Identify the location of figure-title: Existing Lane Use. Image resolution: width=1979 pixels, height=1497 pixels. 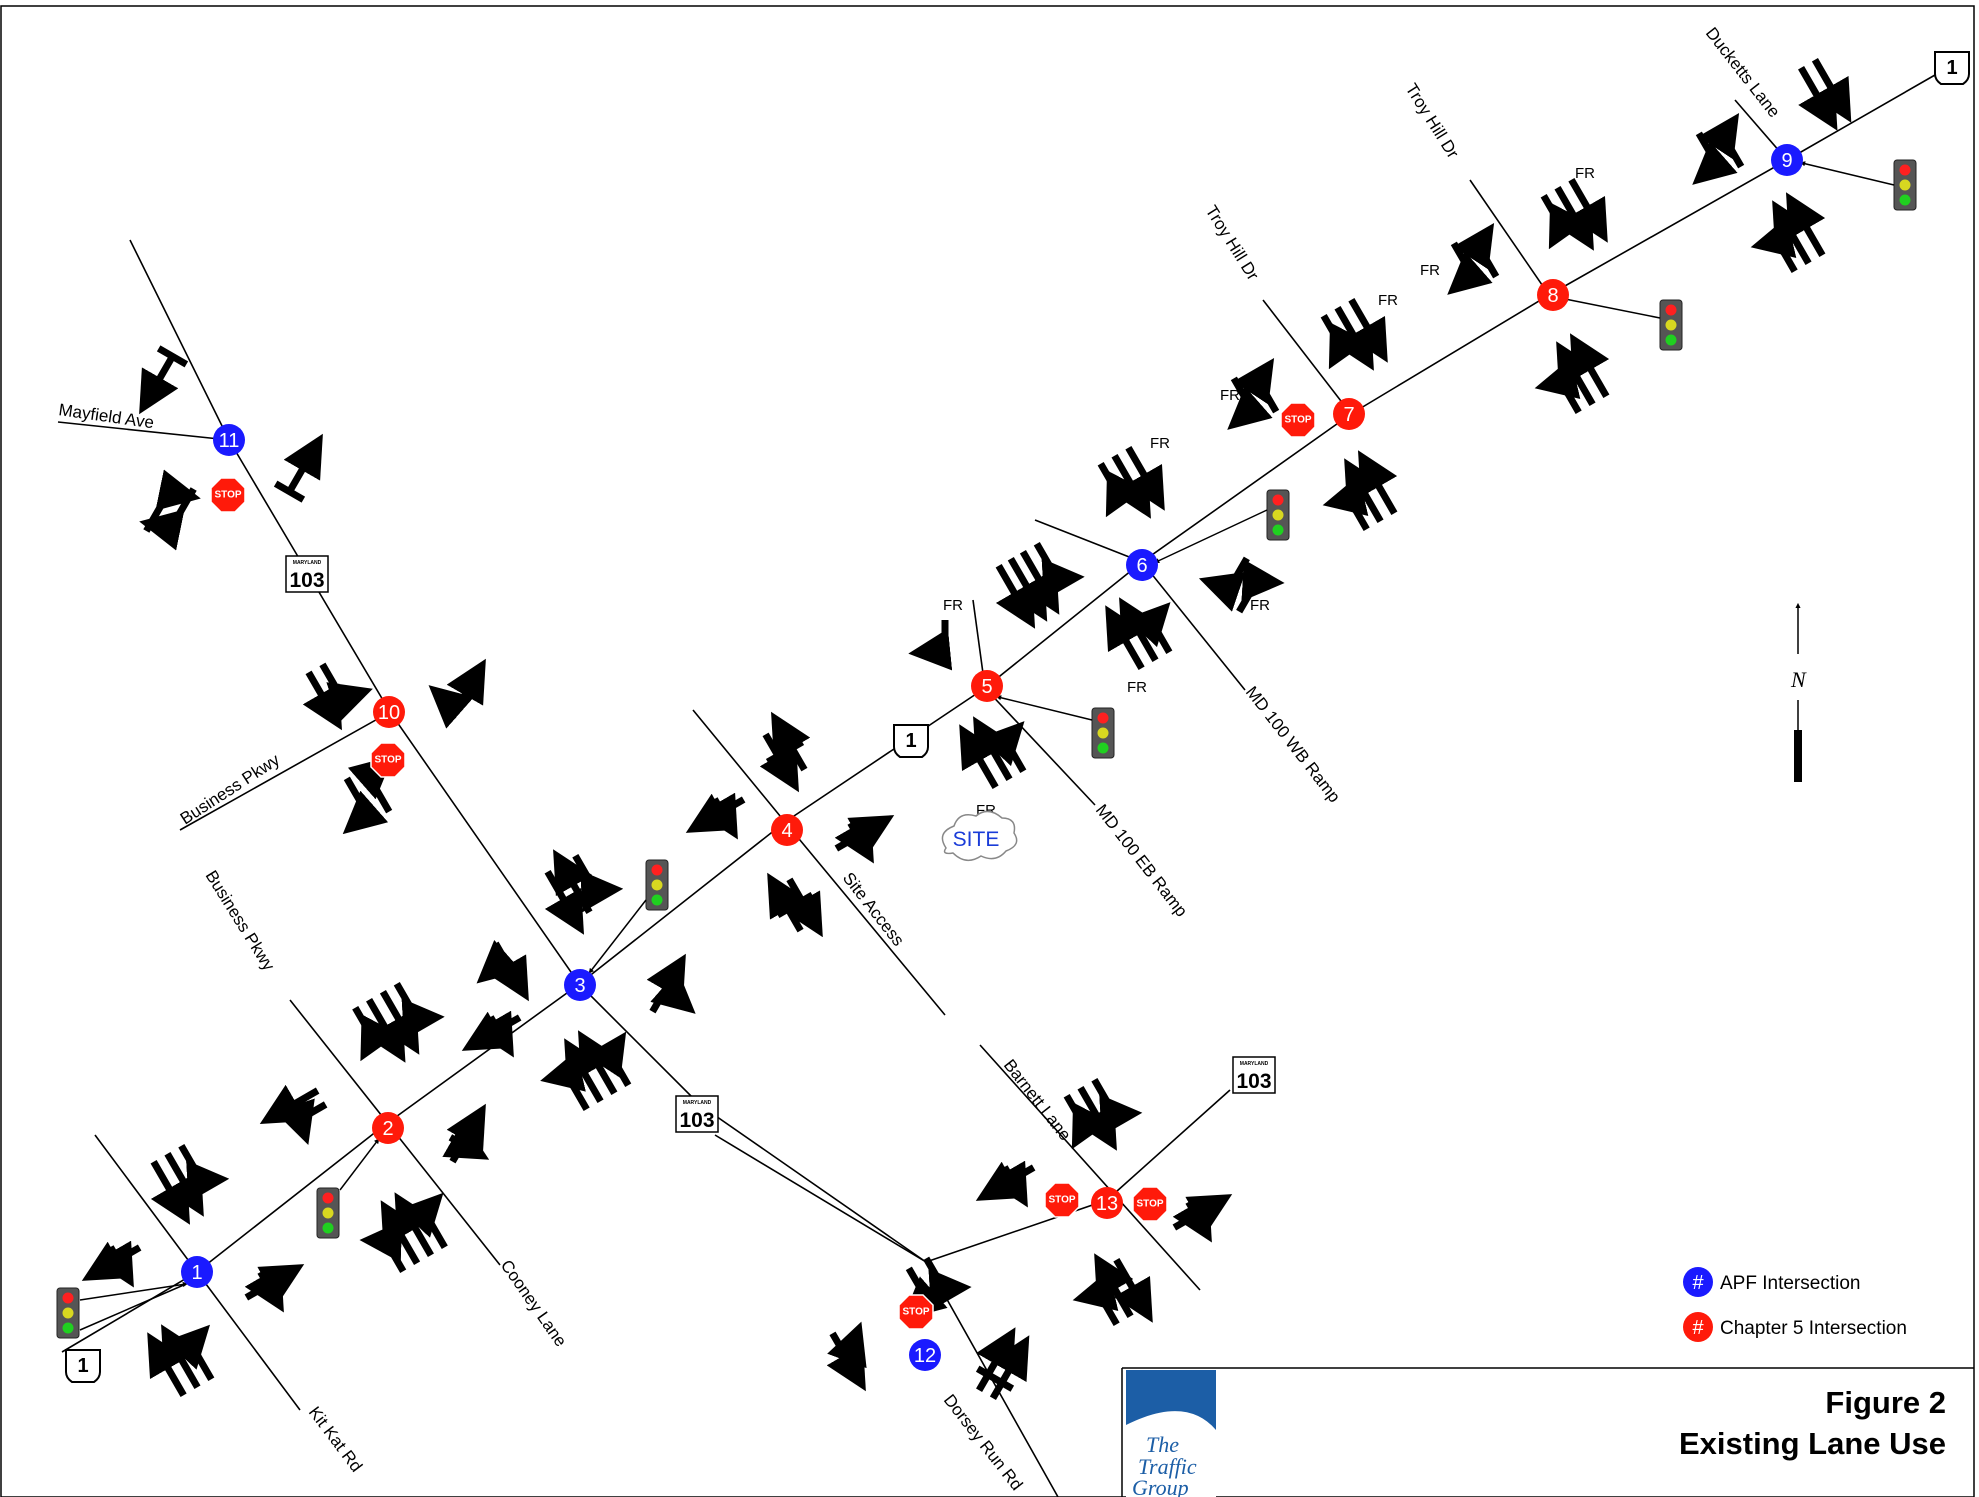
(1812, 1443).